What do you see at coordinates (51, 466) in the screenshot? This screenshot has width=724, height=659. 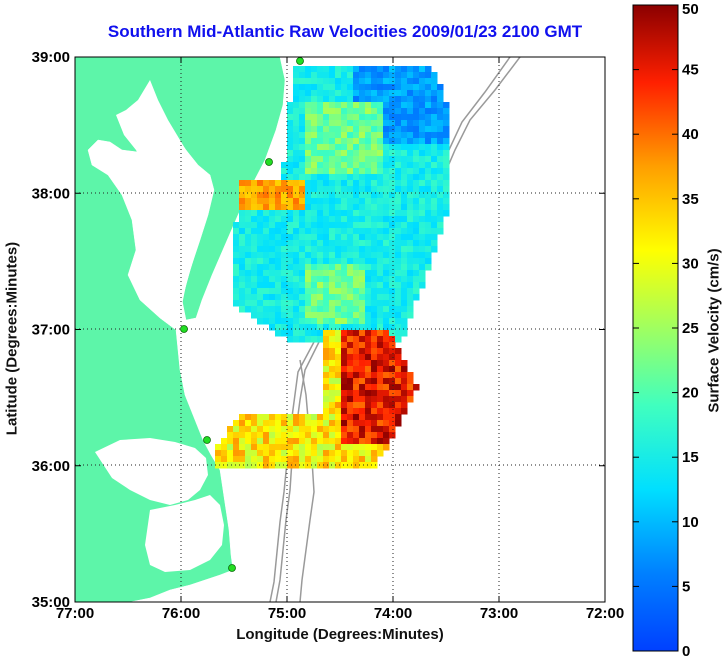 I see `y-tick-label: 36:00` at bounding box center [51, 466].